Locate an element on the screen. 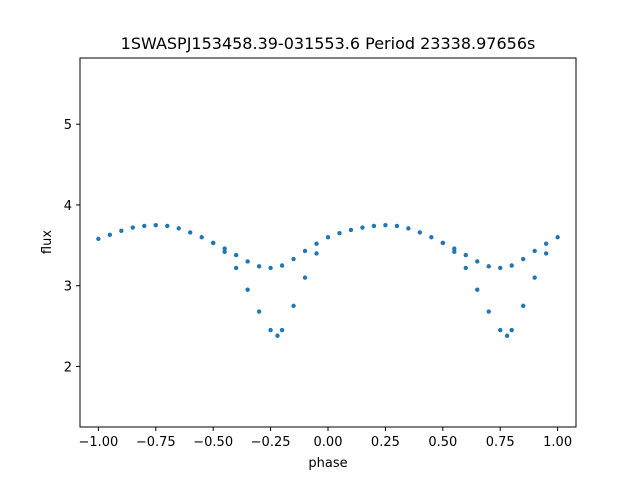  x-tick-label: −0.50 is located at coordinates (213, 442).